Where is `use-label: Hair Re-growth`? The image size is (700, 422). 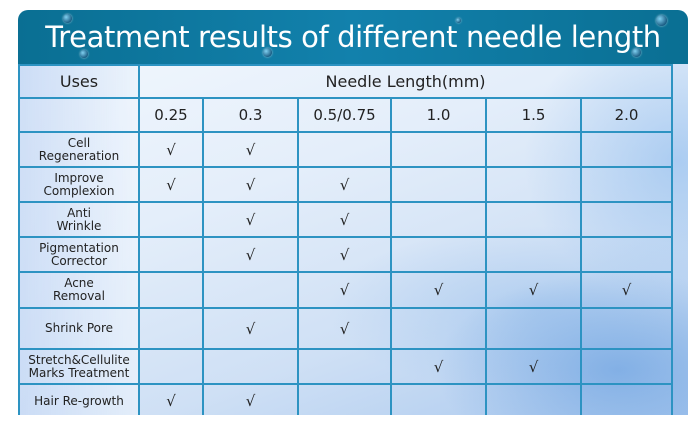 use-label: Hair Re-growth is located at coordinates (79, 399).